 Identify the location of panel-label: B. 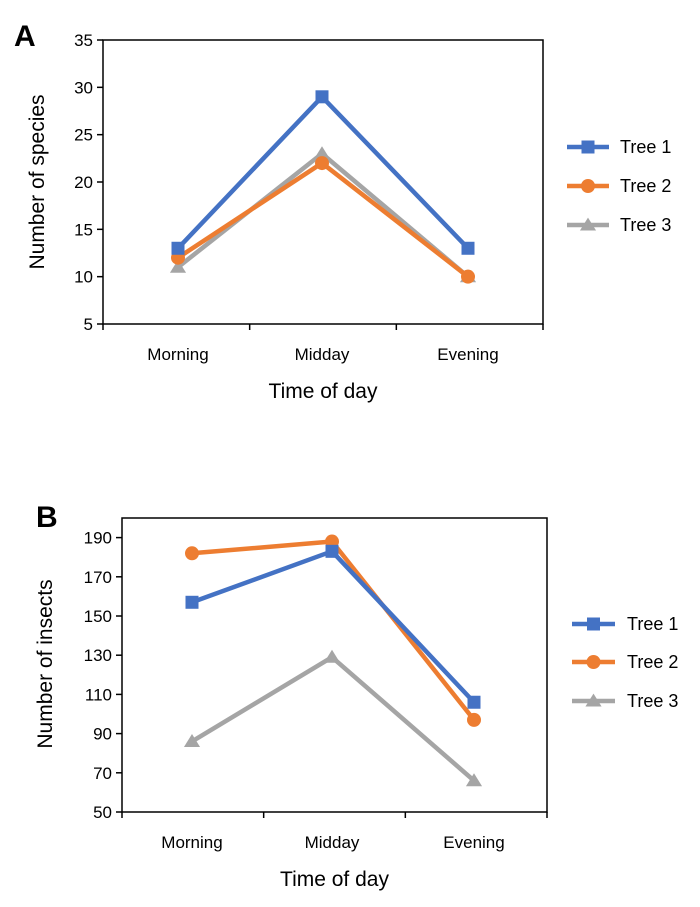
(47, 517).